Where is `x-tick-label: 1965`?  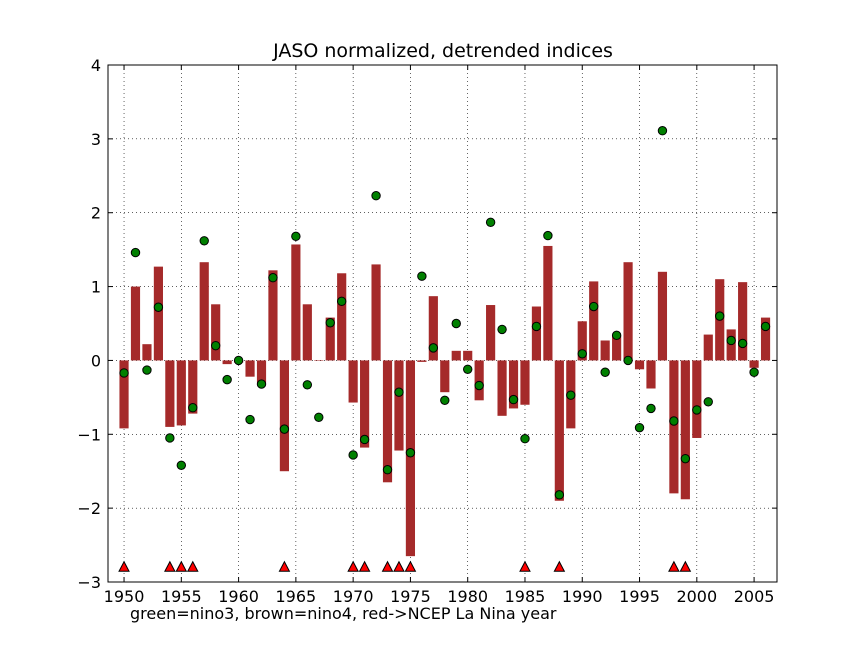 x-tick-label: 1965 is located at coordinates (296, 596).